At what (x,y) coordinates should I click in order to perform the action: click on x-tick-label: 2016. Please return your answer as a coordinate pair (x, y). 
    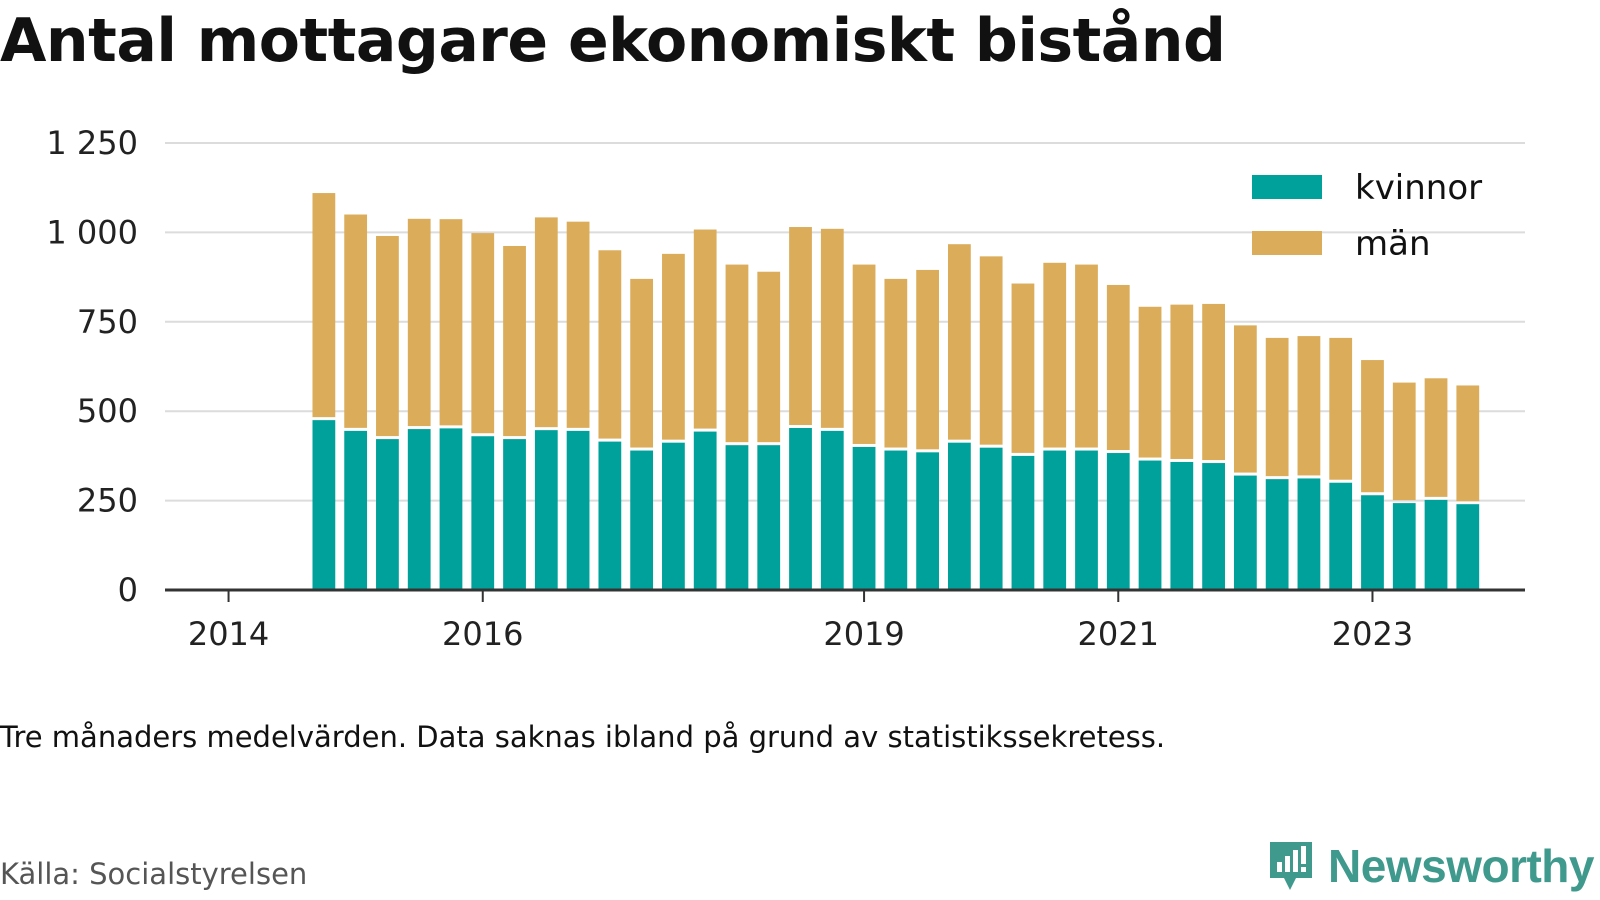
    Looking at the image, I should click on (482, 634).